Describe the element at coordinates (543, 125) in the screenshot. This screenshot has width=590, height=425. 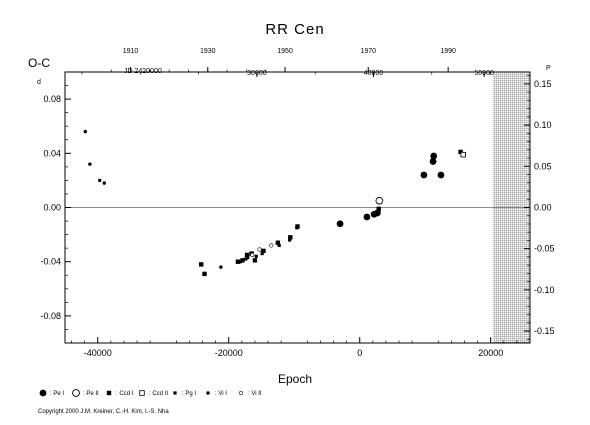
I see `right-tick-label: 0.10` at that location.